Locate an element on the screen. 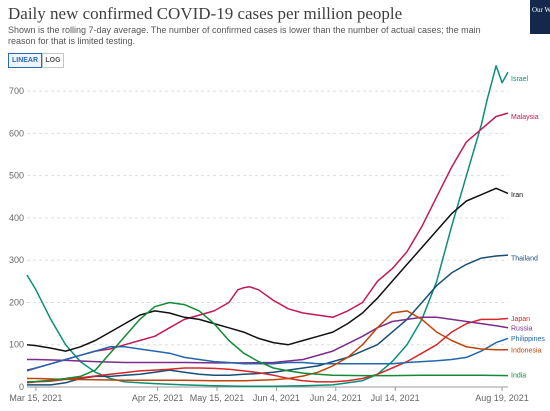  series-label-india: India is located at coordinates (518, 376).